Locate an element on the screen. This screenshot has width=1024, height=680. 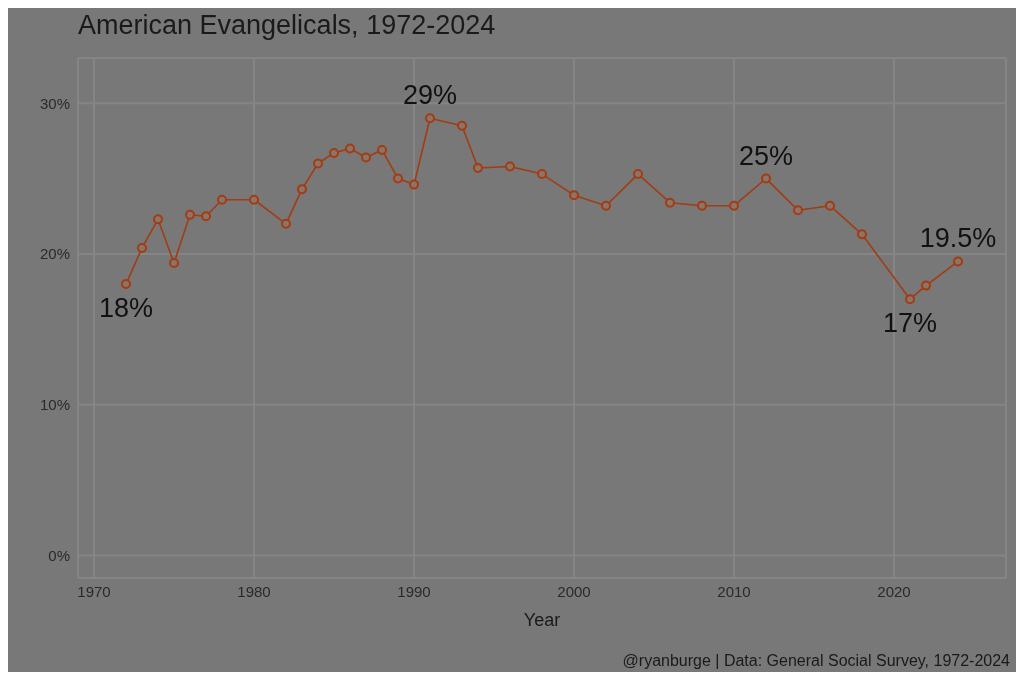
x-tick-label: 2000 is located at coordinates (574, 591).